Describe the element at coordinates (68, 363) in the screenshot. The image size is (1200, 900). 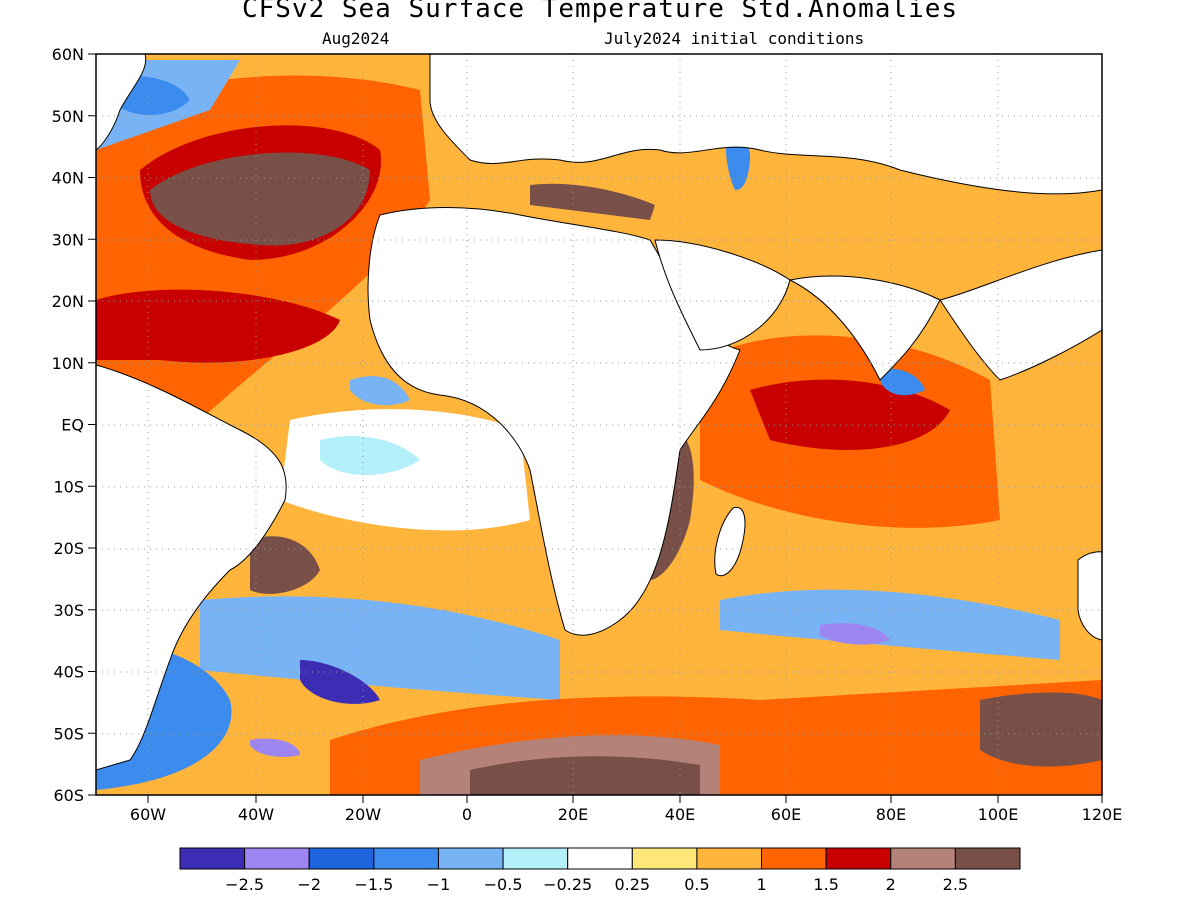
I see `lat-label: 10N` at that location.